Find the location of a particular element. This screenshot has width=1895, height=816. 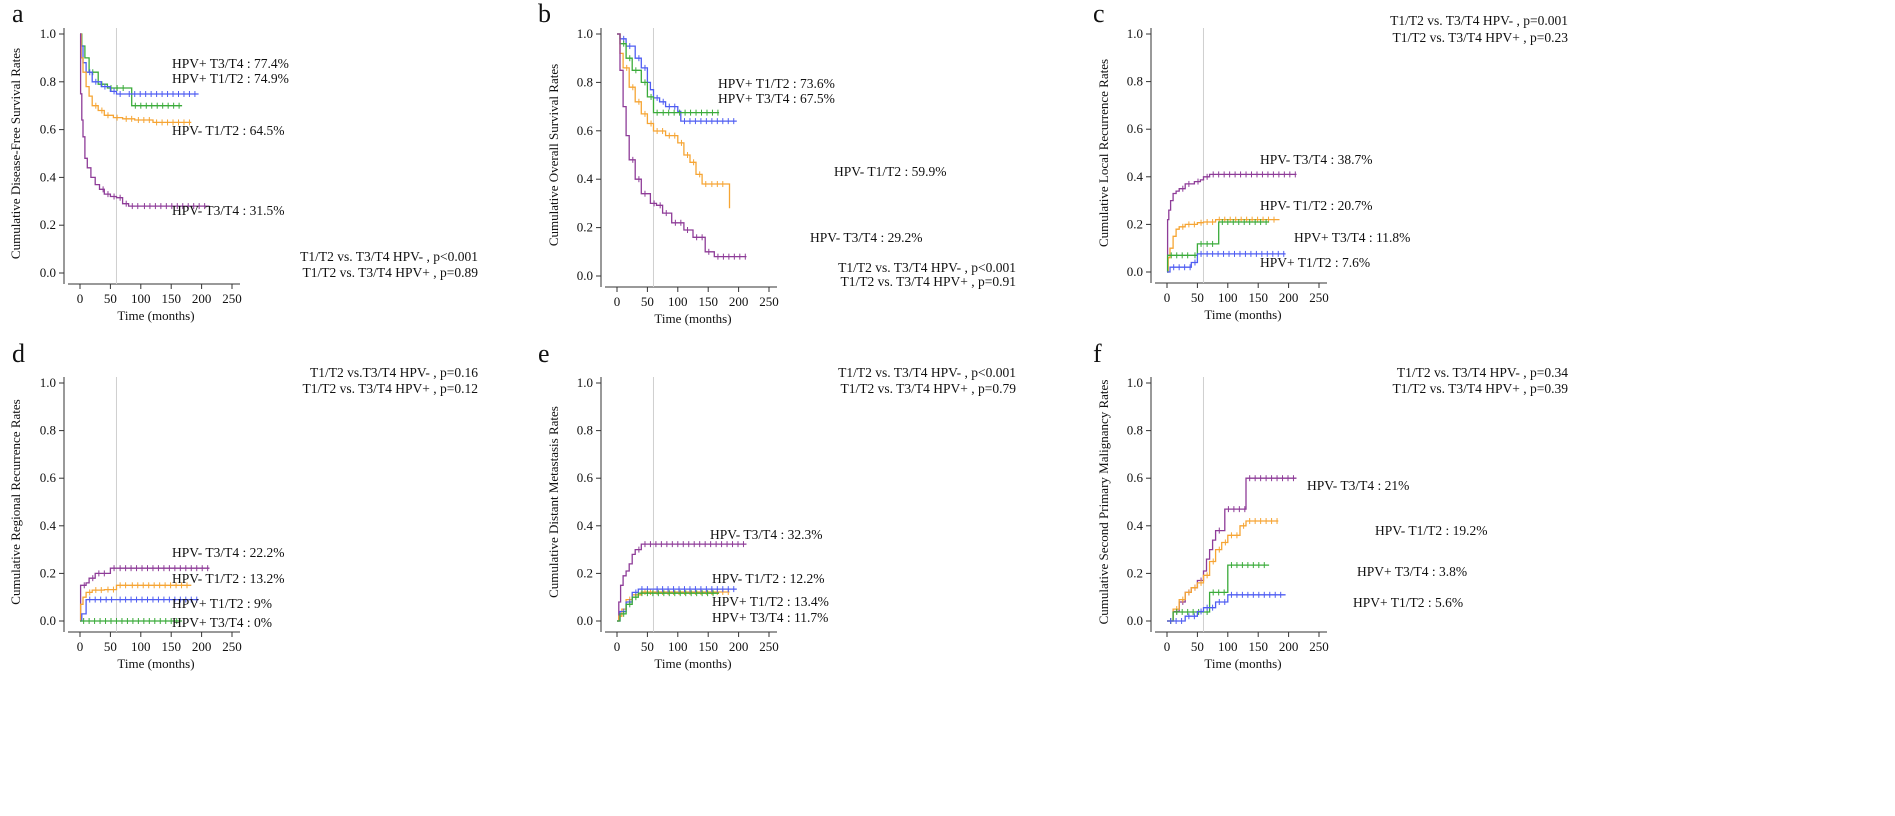

curve-label-hpv-t1-t2: HPV- T1/T2 : 59.9% is located at coordinates (890, 171).